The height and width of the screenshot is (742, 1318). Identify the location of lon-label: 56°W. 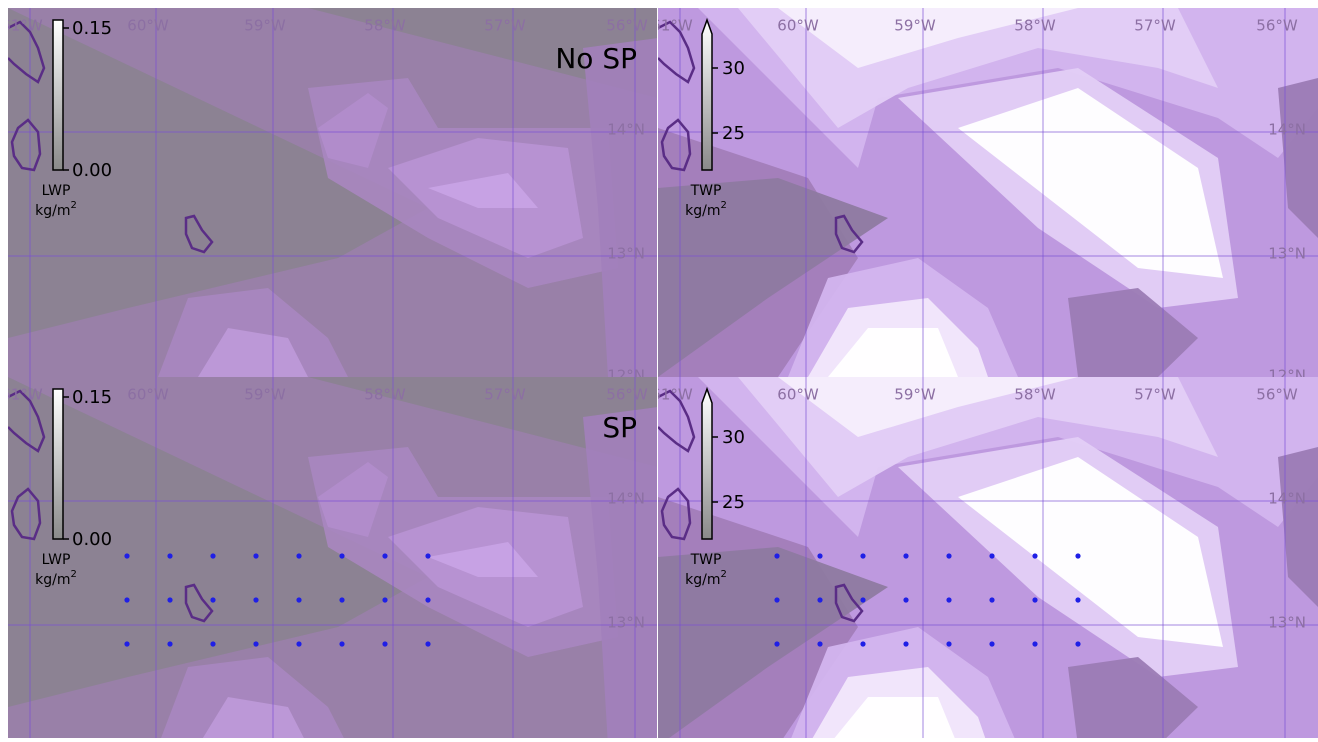
(1277, 26).